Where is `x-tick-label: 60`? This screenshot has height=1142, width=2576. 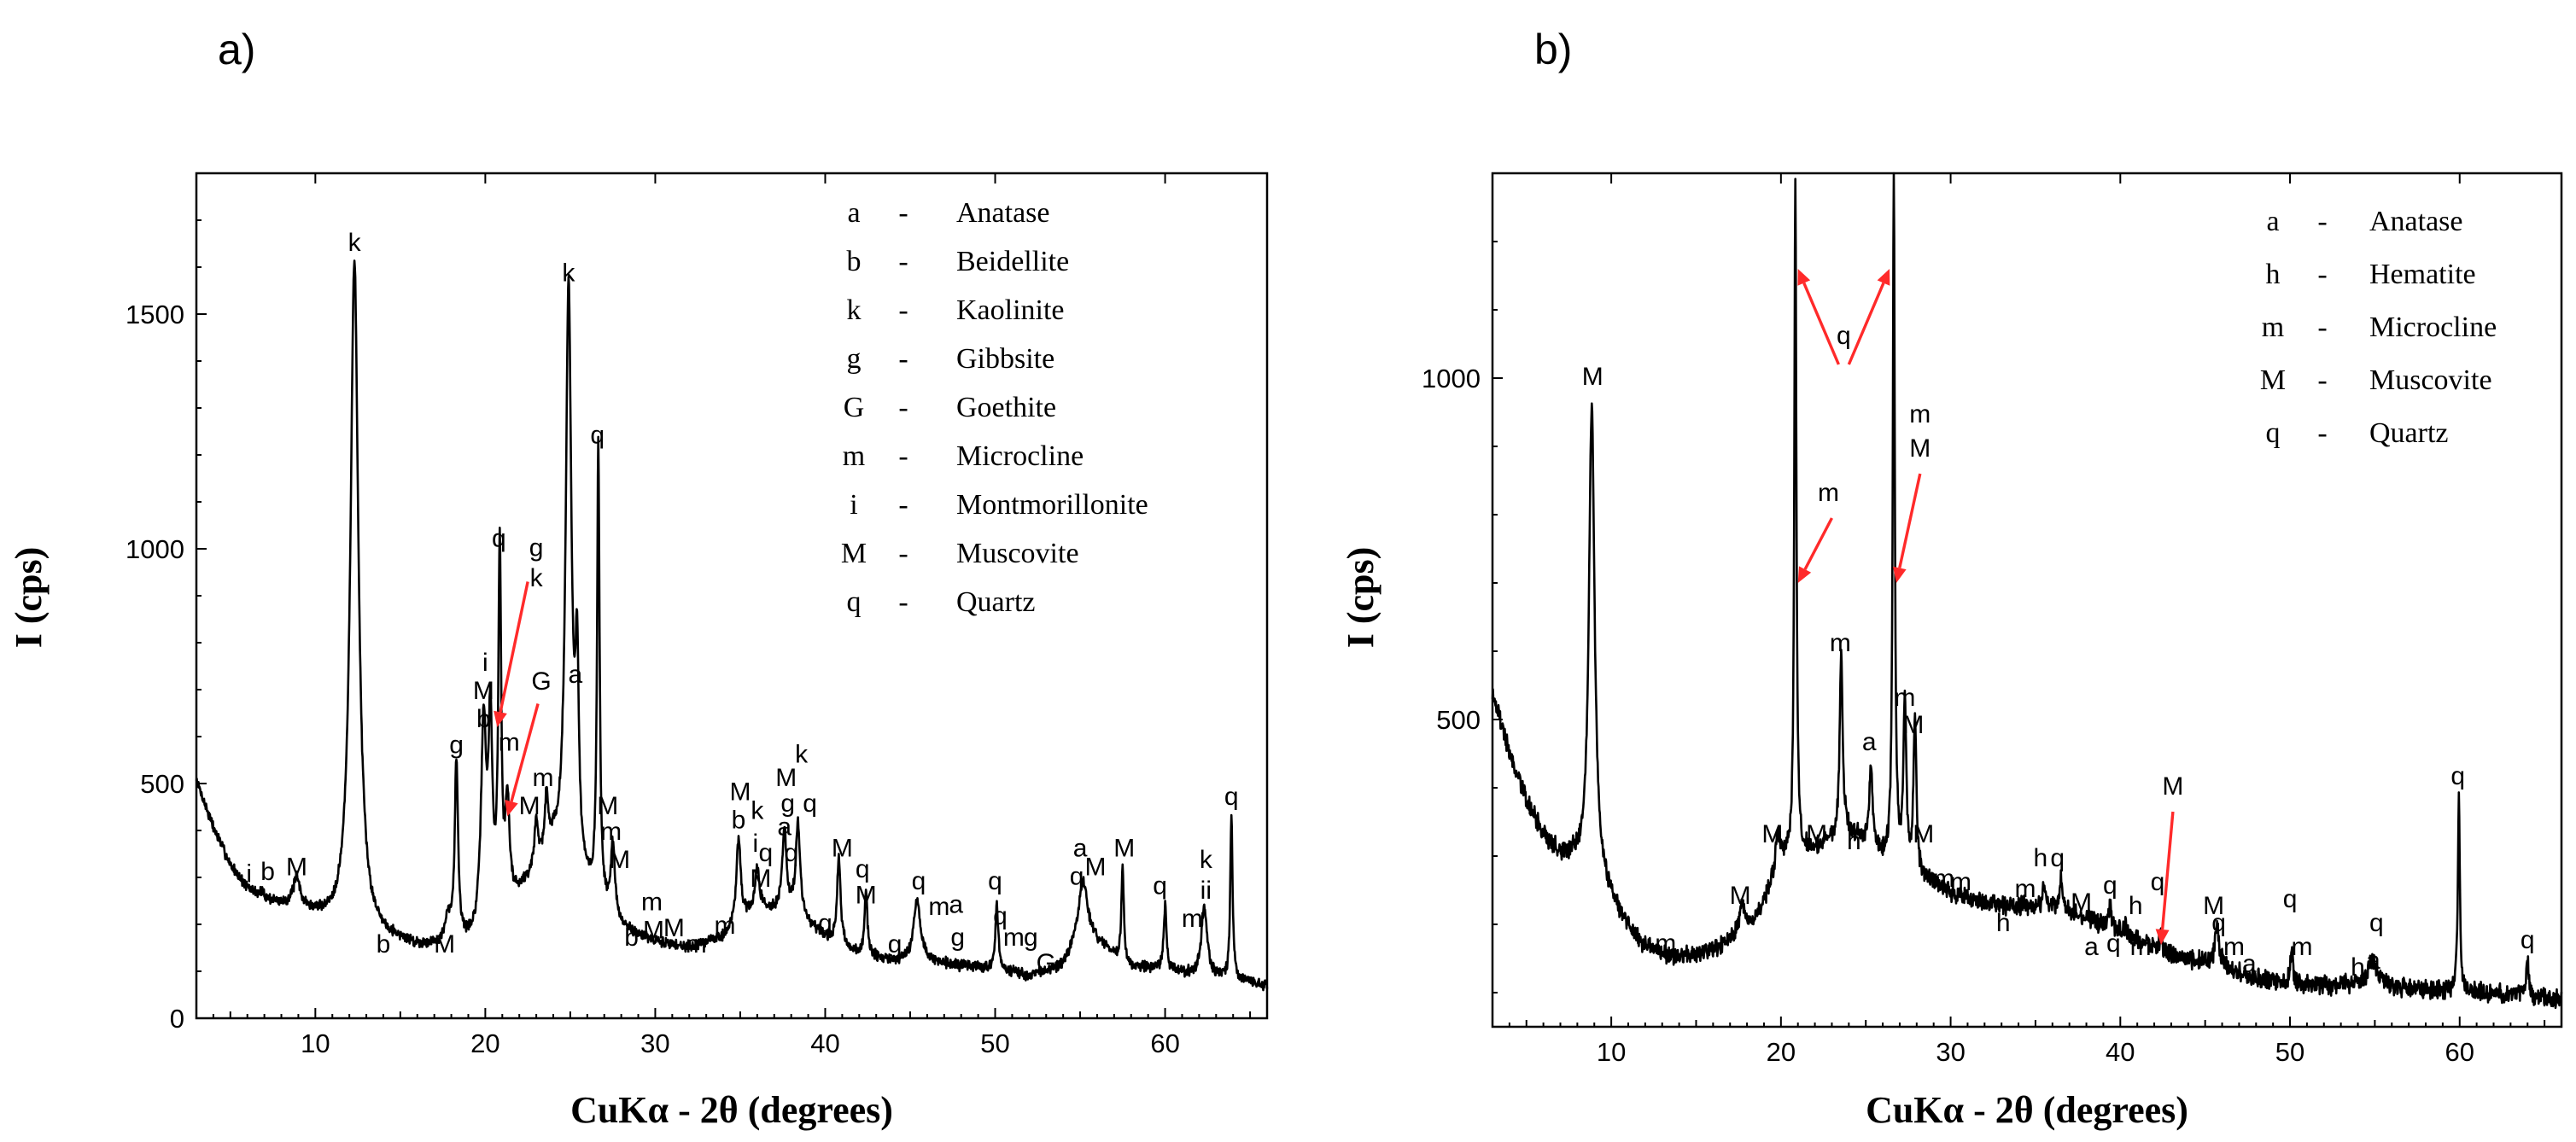 x-tick-label: 60 is located at coordinates (2459, 1052).